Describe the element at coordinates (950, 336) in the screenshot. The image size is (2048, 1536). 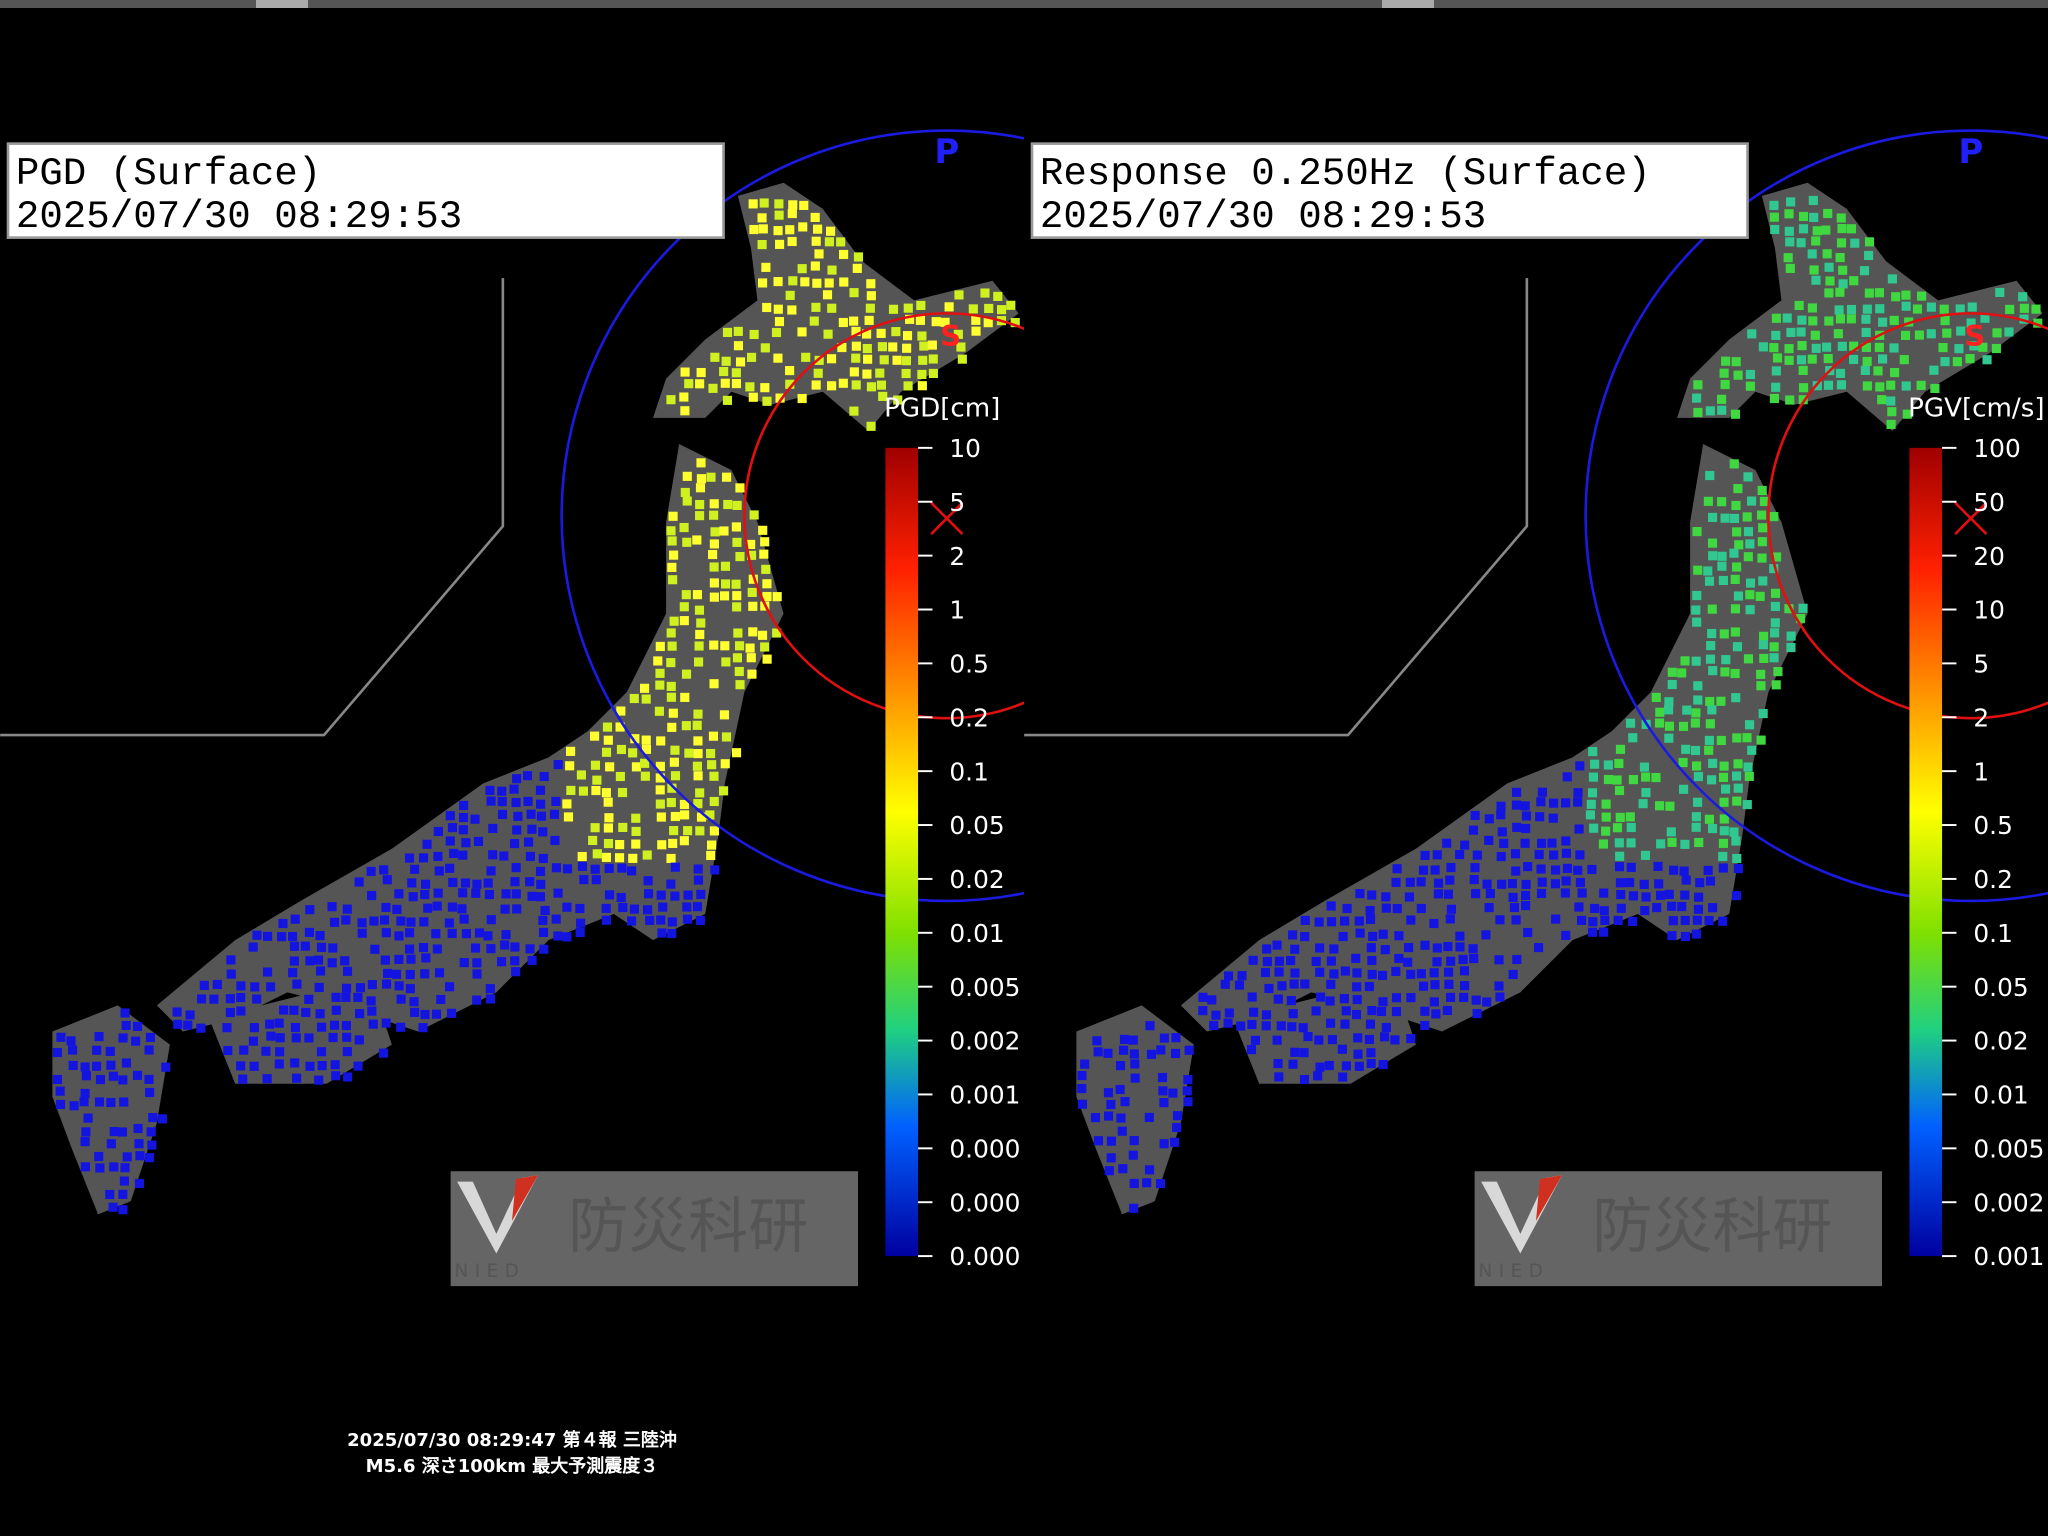
I see `s-label: S` at that location.